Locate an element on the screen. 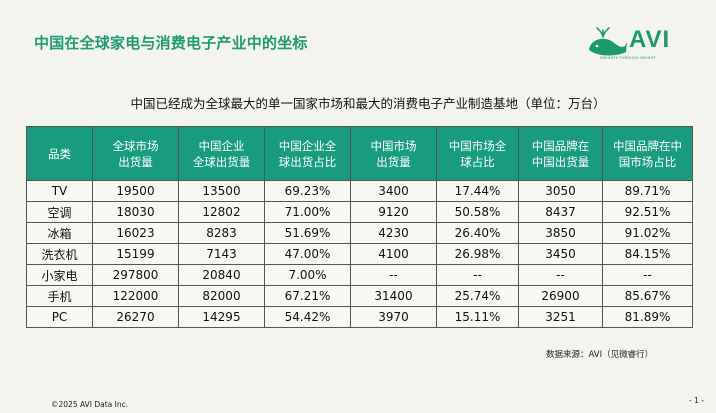  value-cell: 18030 is located at coordinates (135, 212).